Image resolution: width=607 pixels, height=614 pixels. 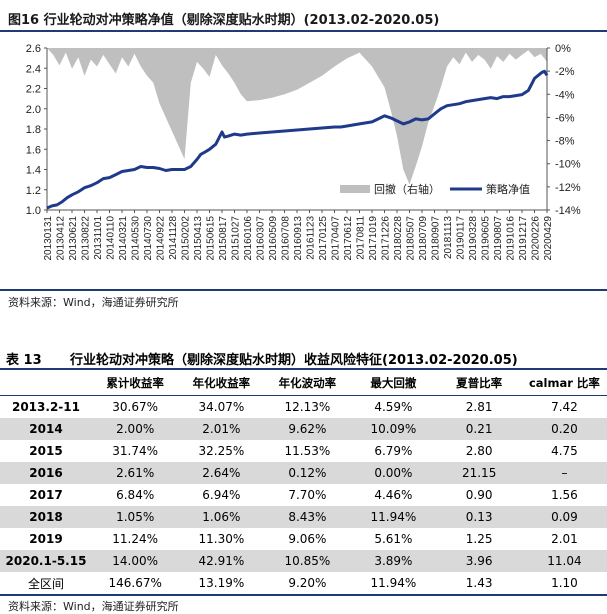 What do you see at coordinates (46, 561) in the screenshot?
I see `row-label: 2020.1-5.15` at bounding box center [46, 561].